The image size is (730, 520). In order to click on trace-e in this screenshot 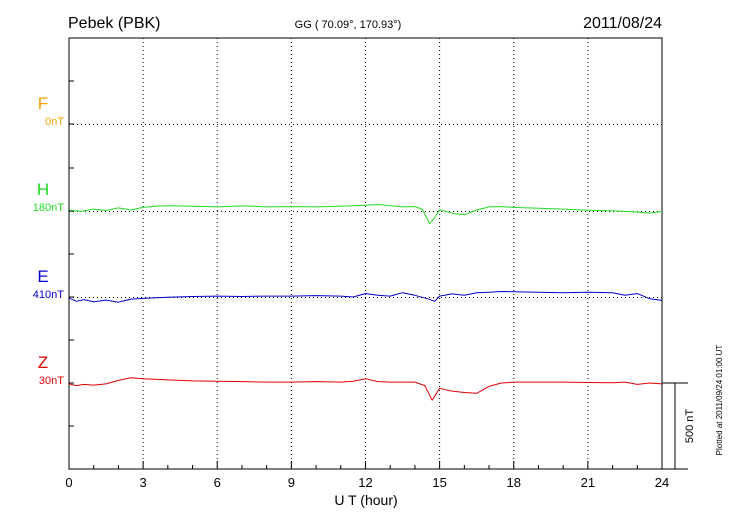, I will do `click(365, 297)`.